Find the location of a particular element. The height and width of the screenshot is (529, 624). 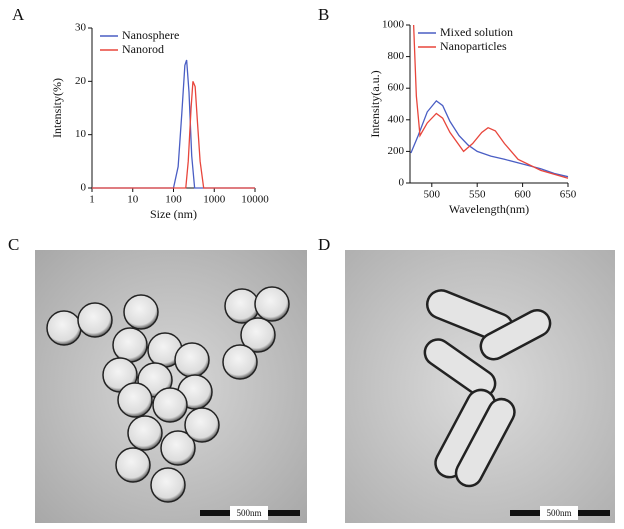

y-axis-label: Intensity(%) is located at coordinates (57, 108).